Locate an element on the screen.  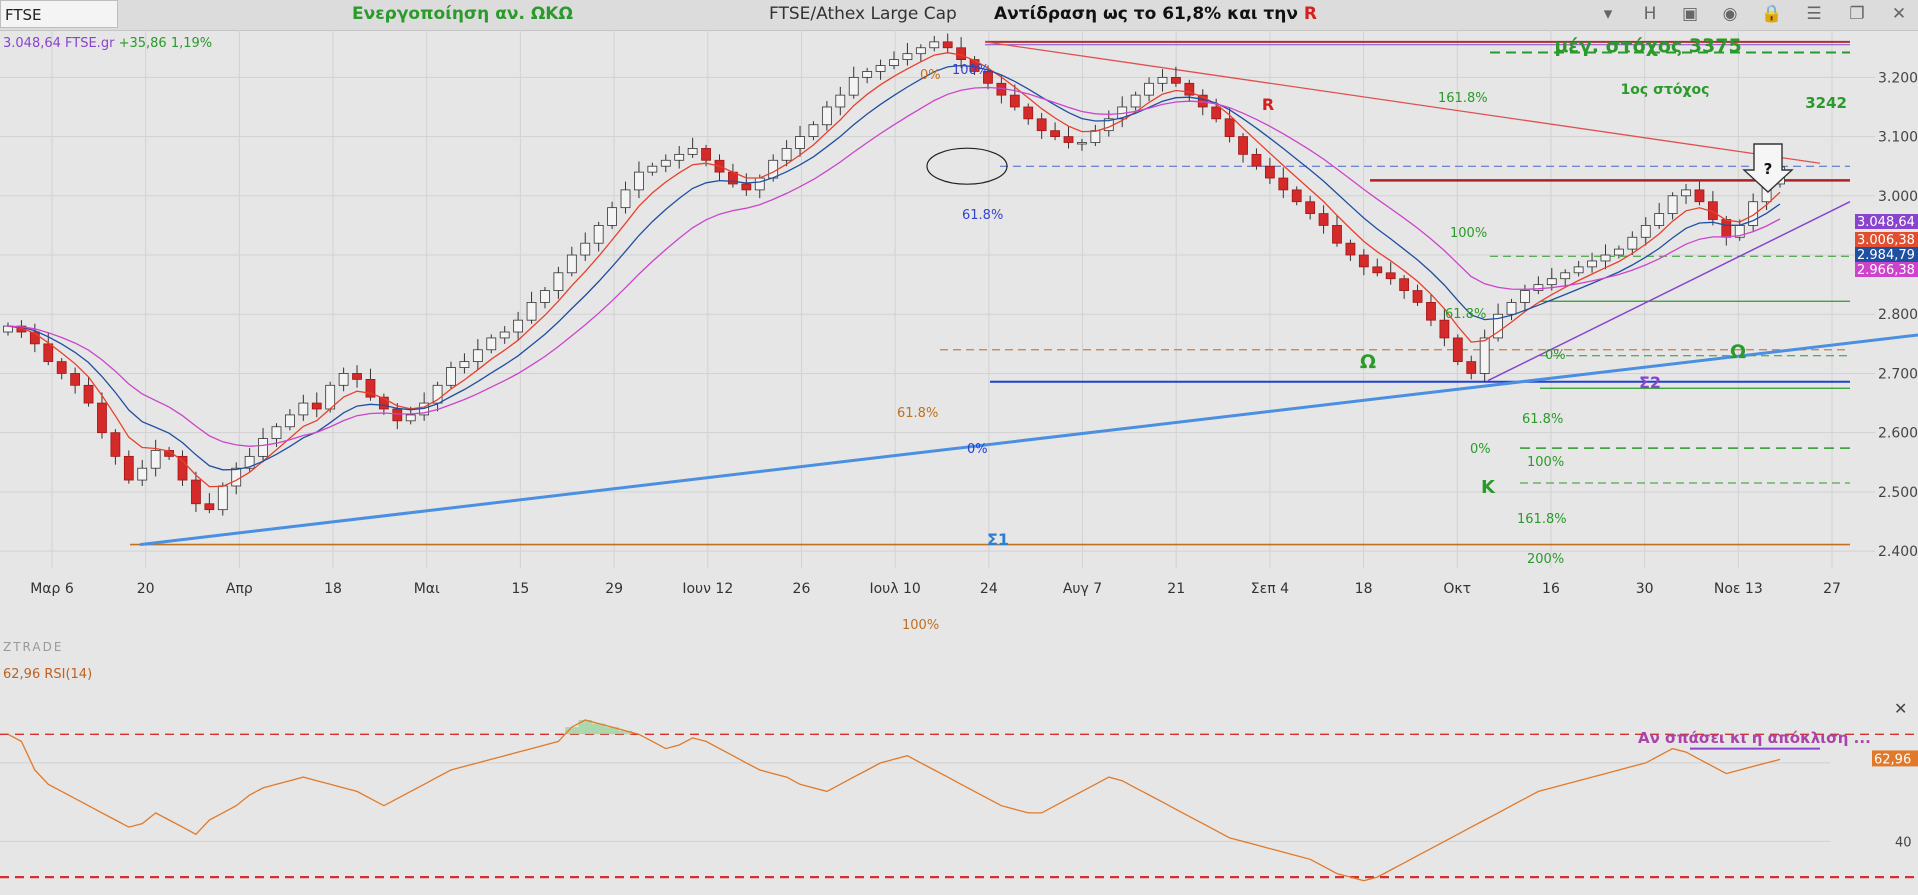
comment-icon: ◉ is located at coordinates (1730, 14).